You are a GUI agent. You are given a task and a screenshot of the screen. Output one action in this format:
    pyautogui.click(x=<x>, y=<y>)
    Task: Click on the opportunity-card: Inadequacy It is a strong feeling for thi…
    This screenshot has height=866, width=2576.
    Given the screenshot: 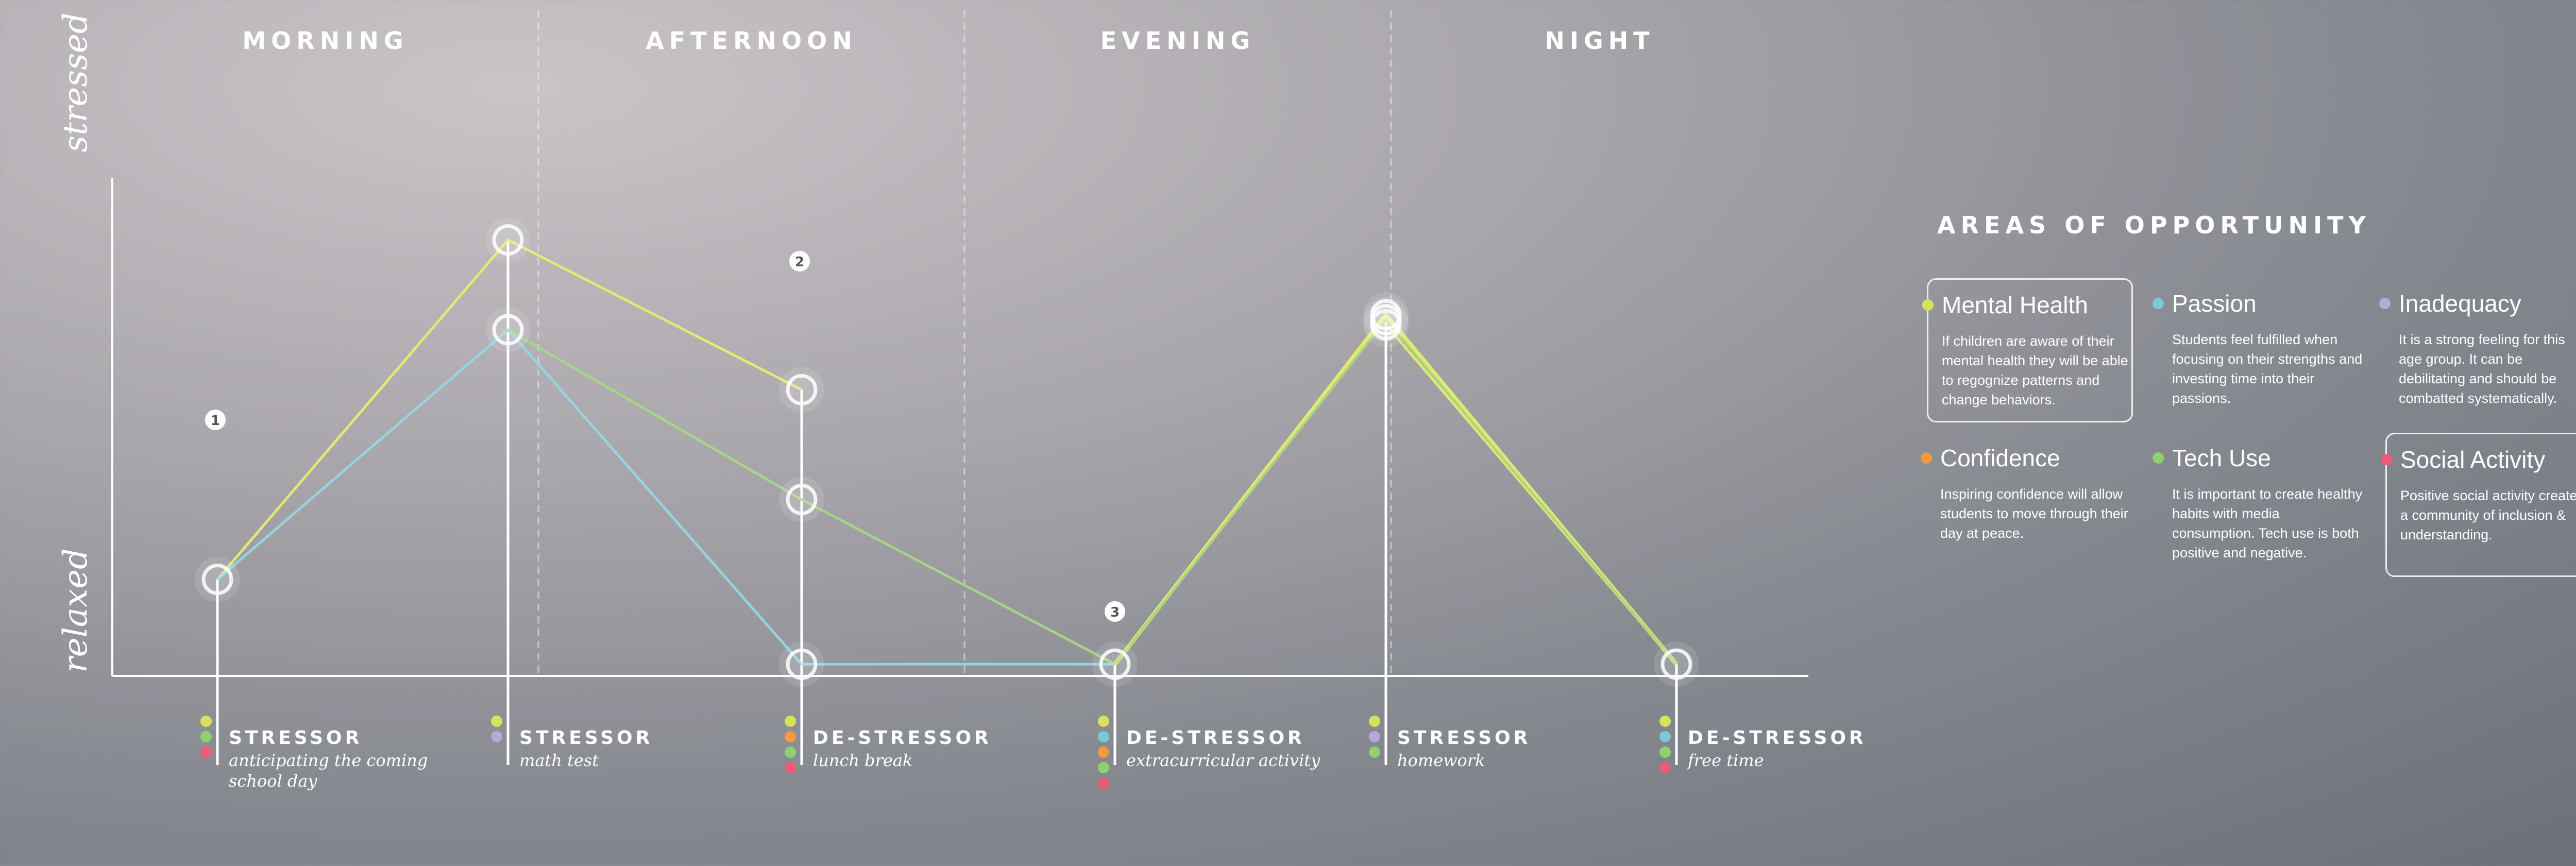 What is the action you would take?
    pyautogui.click(x=2477, y=350)
    